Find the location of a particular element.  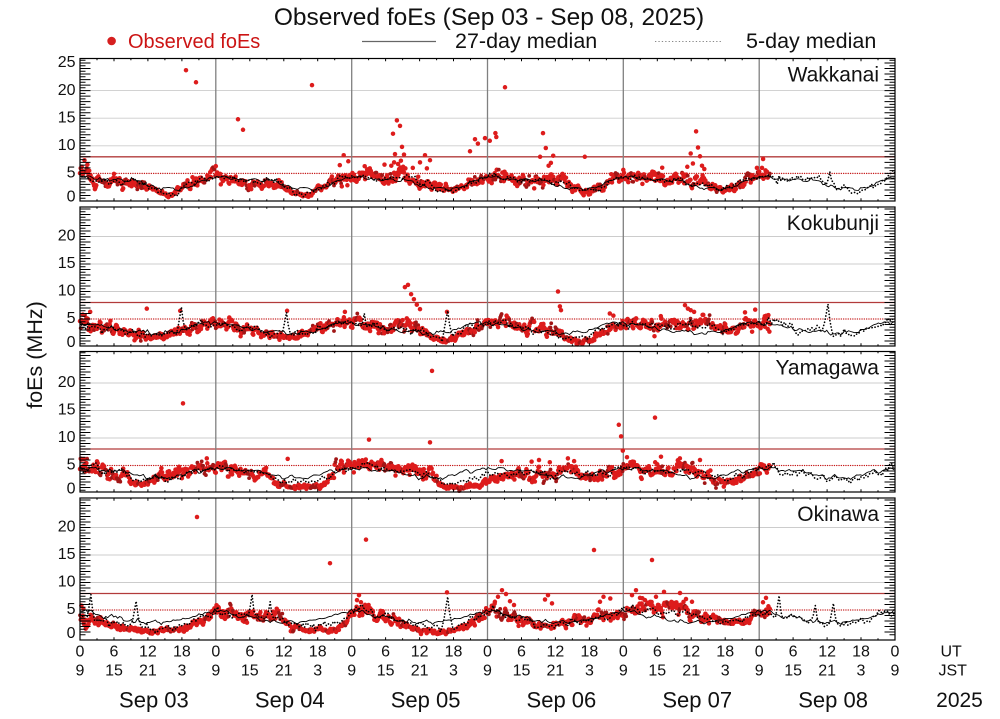

svg-text: UT is located at coordinates (952, 652).